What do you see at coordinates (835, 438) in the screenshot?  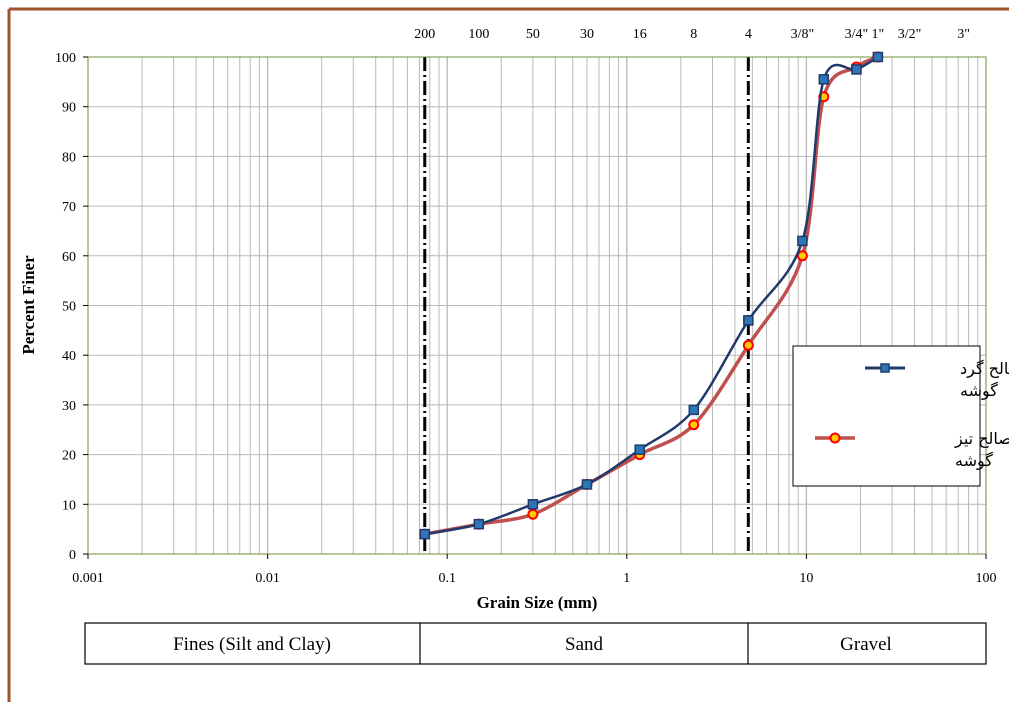 I see `legend-angular-circle-icon` at bounding box center [835, 438].